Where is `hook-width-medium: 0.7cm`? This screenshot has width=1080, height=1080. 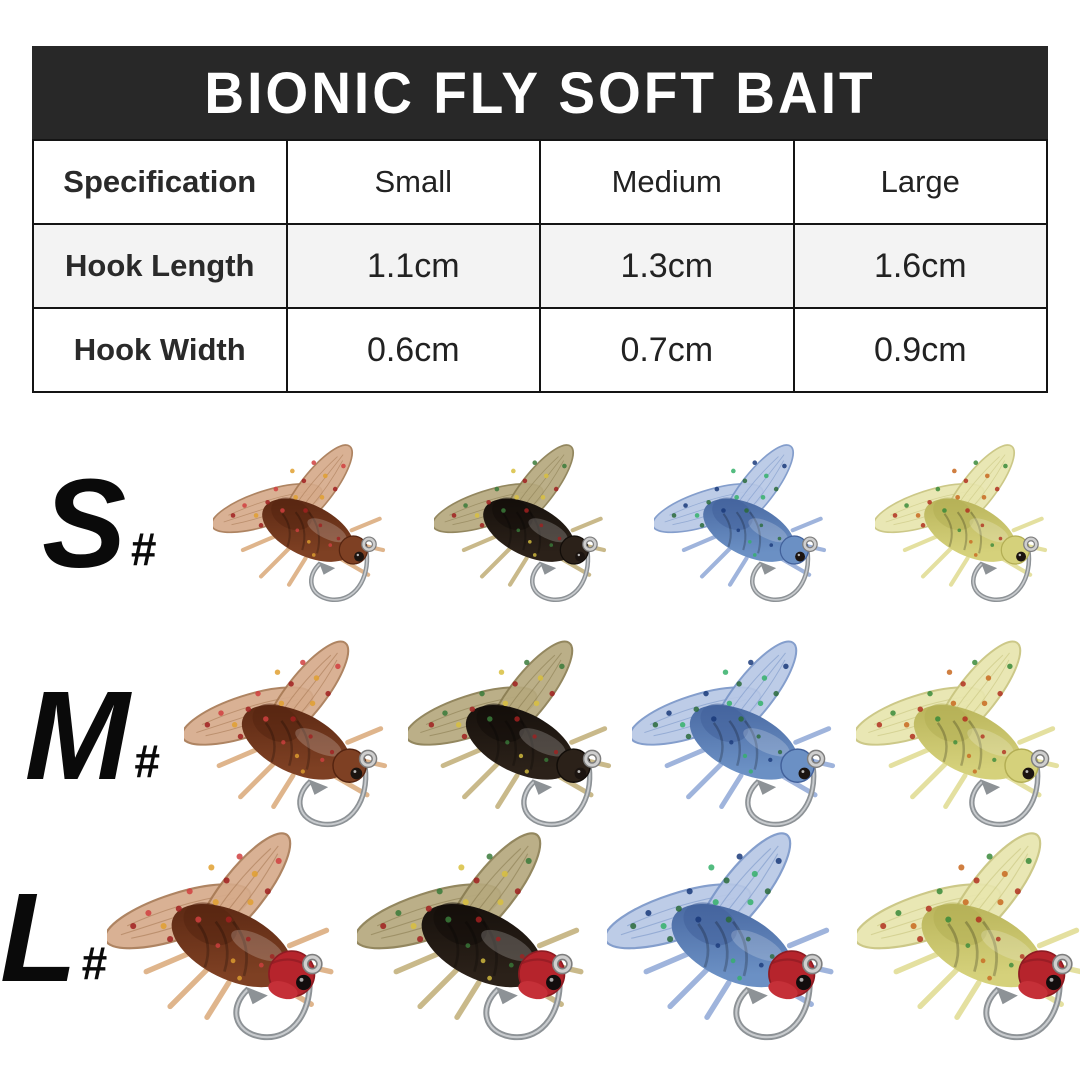 hook-width-medium: 0.7cm is located at coordinates (667, 350).